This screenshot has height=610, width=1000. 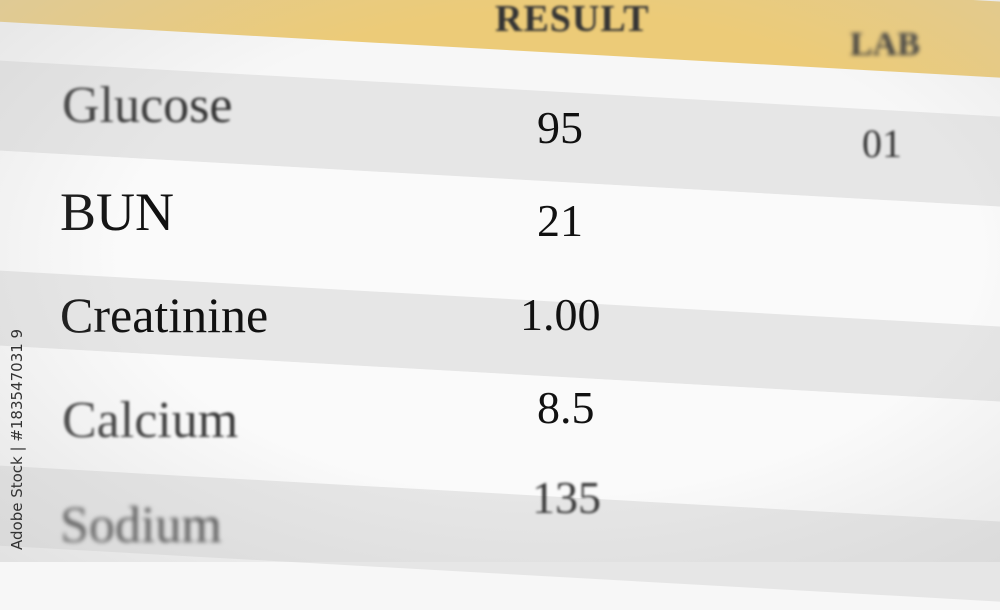 What do you see at coordinates (560, 220) in the screenshot?
I see `test-result: 21` at bounding box center [560, 220].